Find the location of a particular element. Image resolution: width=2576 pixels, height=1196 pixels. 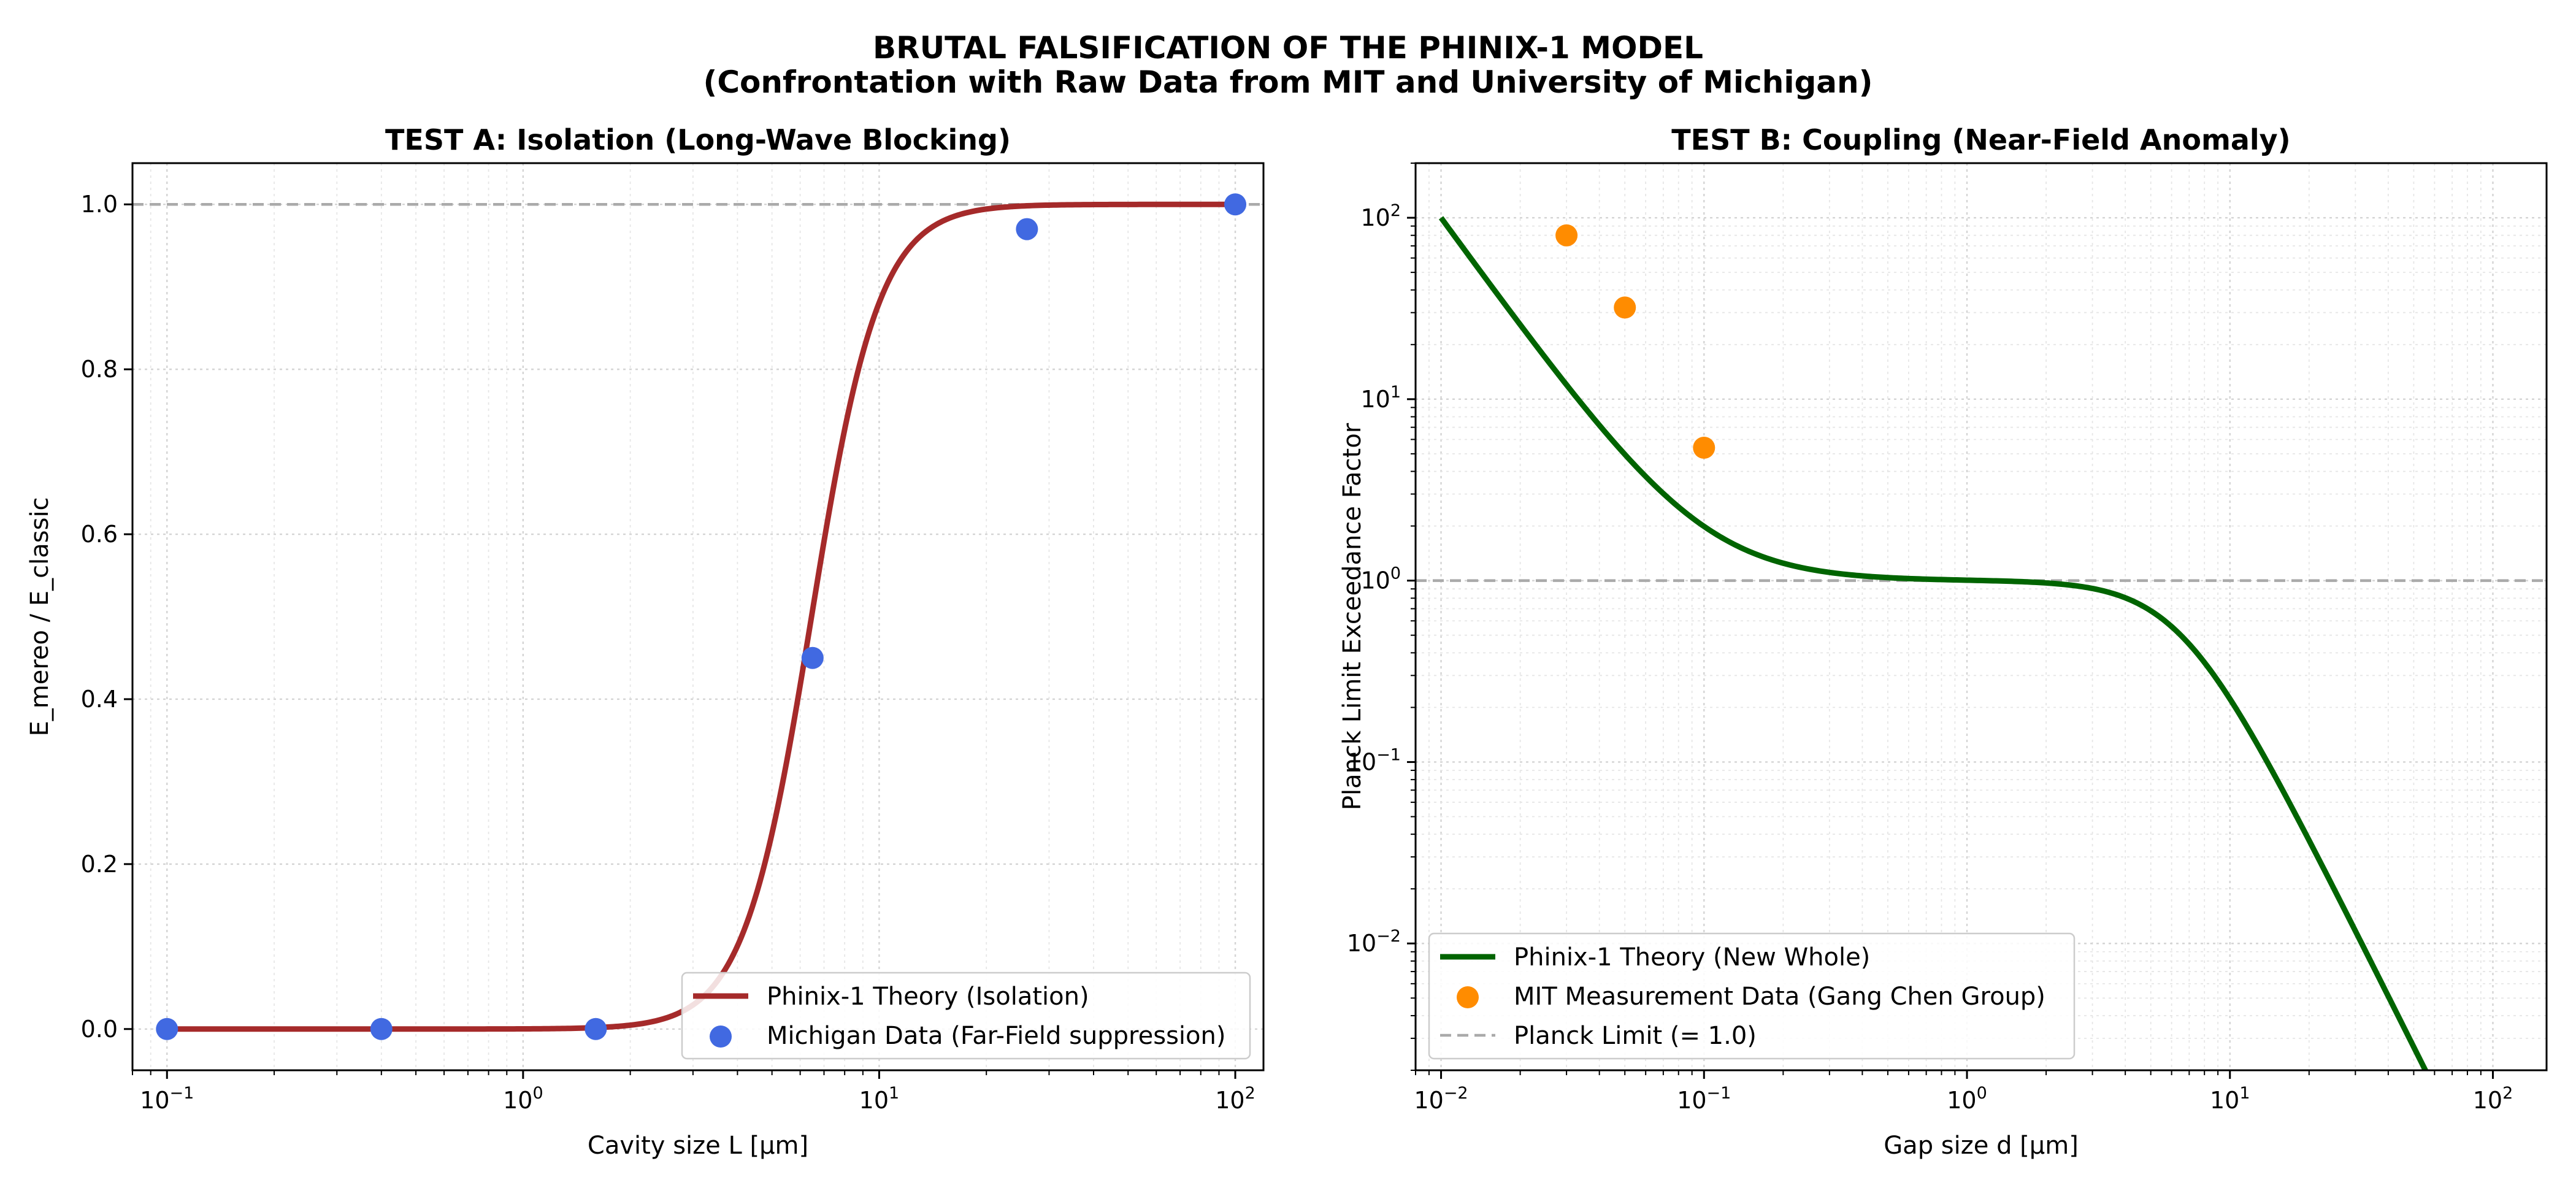

legend-entry-label: Phinix-1 Theory (New Whole) is located at coordinates (1692, 957).